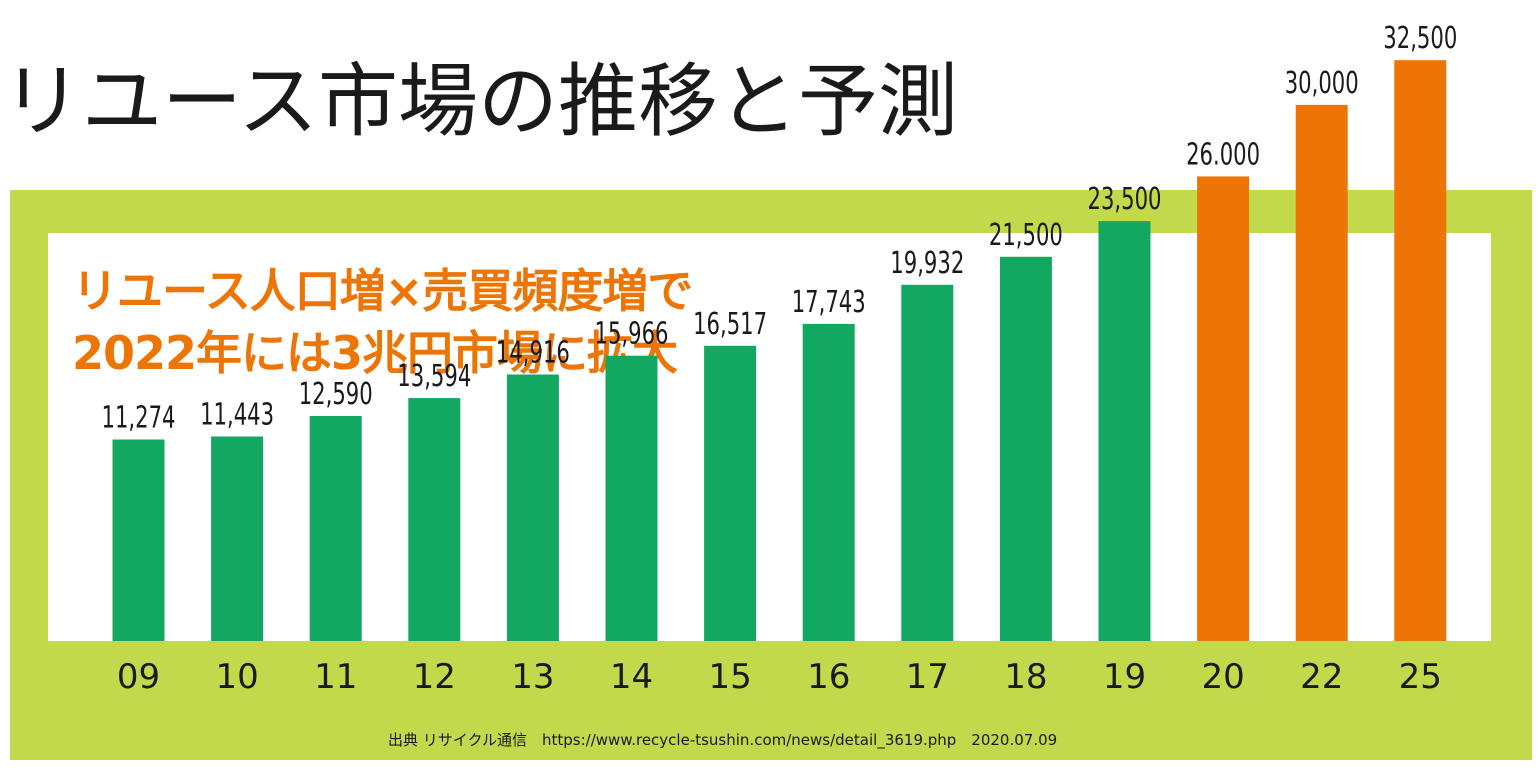 This screenshot has height=775, width=1540. What do you see at coordinates (1026, 235) in the screenshot?
I see `value-label-18: 21,500` at bounding box center [1026, 235].